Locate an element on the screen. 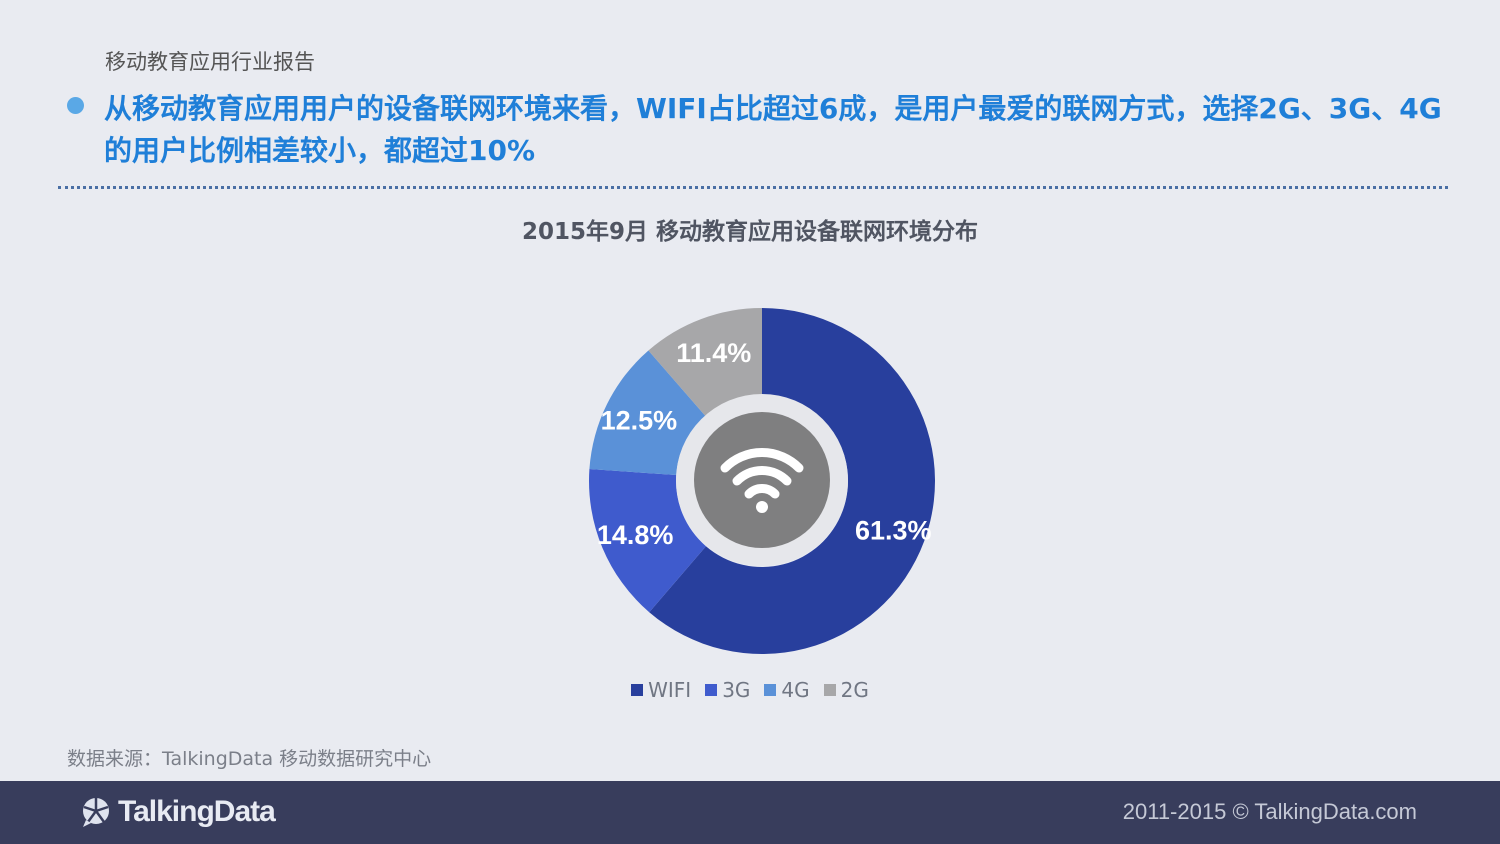 This screenshot has width=1500, height=844. brand-text: TalkingData is located at coordinates (197, 811).